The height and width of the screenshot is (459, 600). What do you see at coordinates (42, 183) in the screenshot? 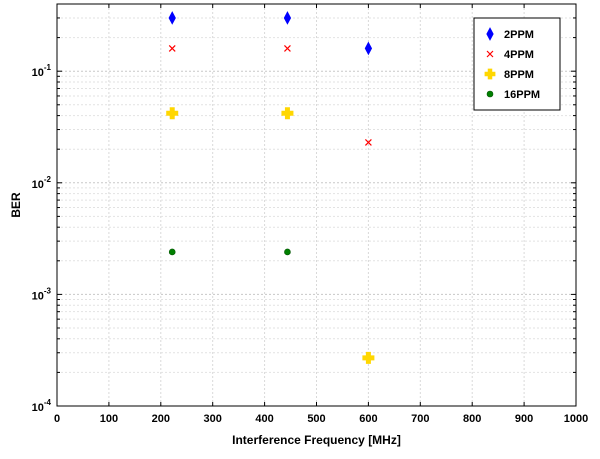
I see `y-tick-label: 10⁻²` at bounding box center [42, 183].